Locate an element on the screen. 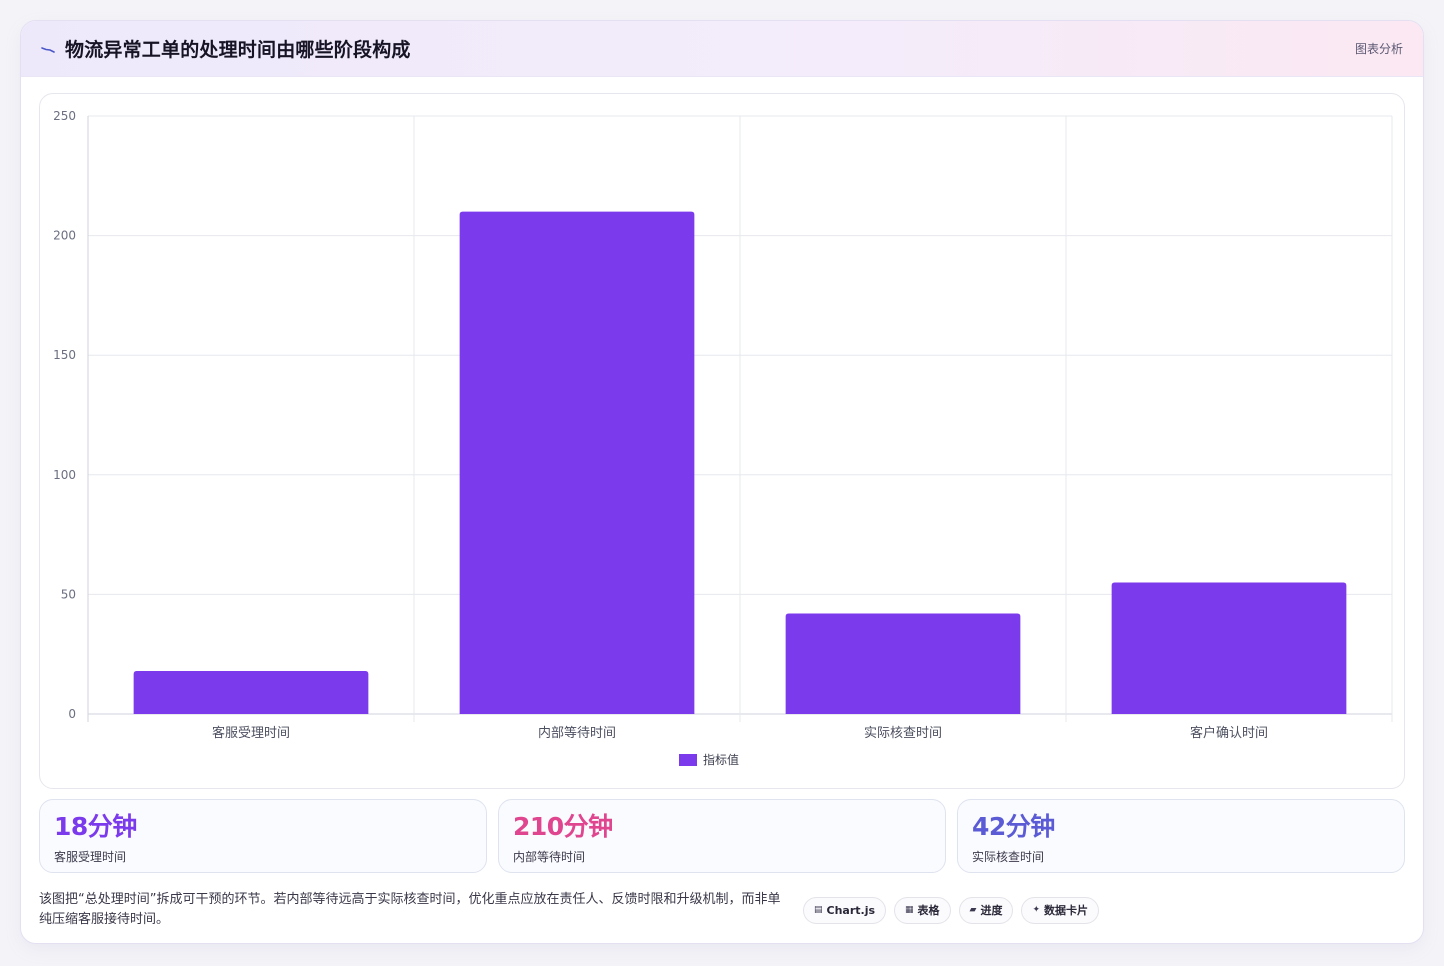  chip-chartjs: ▤ Chart.js is located at coordinates (844, 910).